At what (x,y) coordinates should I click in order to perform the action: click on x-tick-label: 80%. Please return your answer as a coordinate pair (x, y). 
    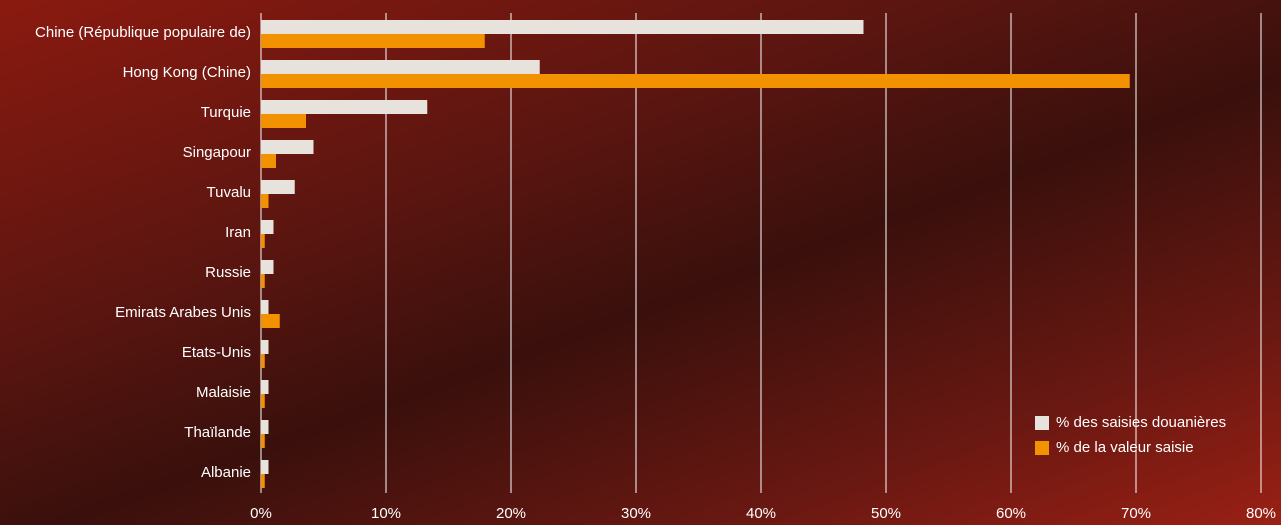
    Looking at the image, I should click on (1261, 513).